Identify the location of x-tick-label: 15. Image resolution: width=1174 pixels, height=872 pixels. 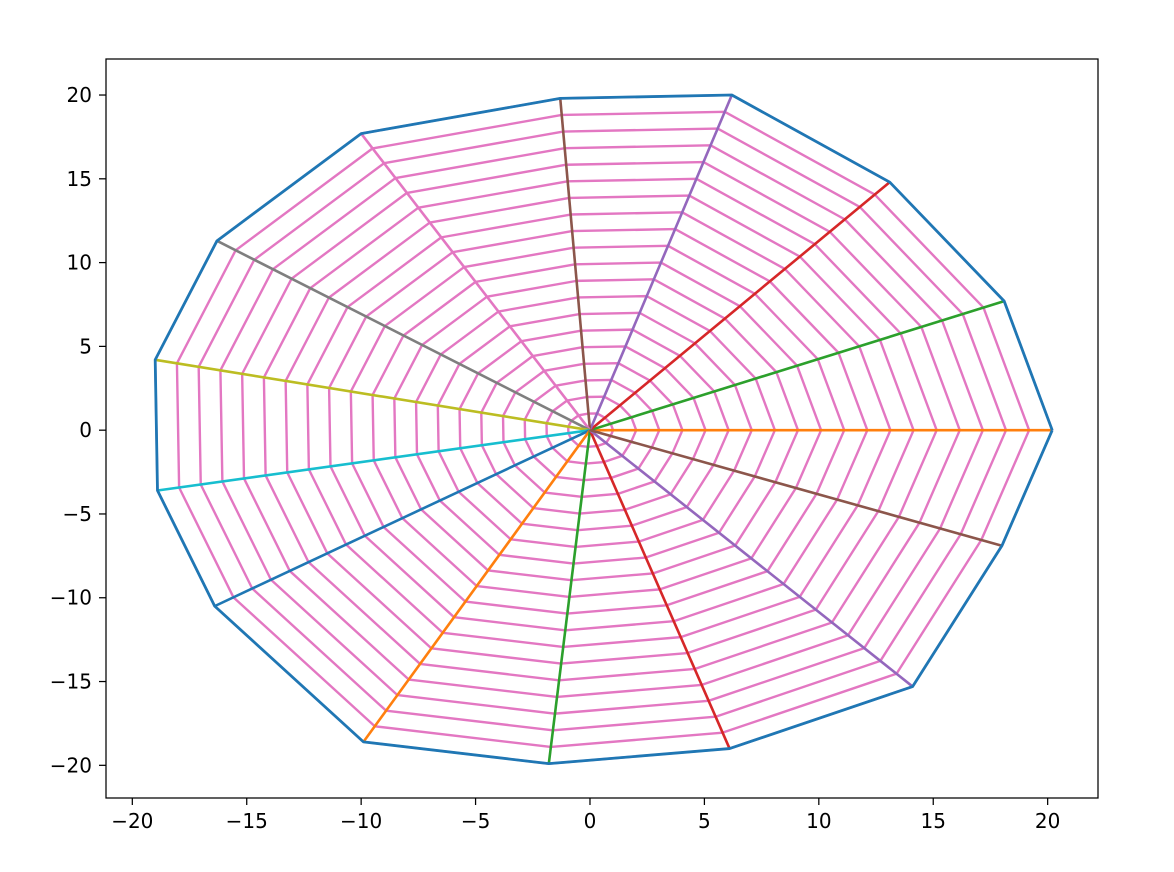
(933, 821).